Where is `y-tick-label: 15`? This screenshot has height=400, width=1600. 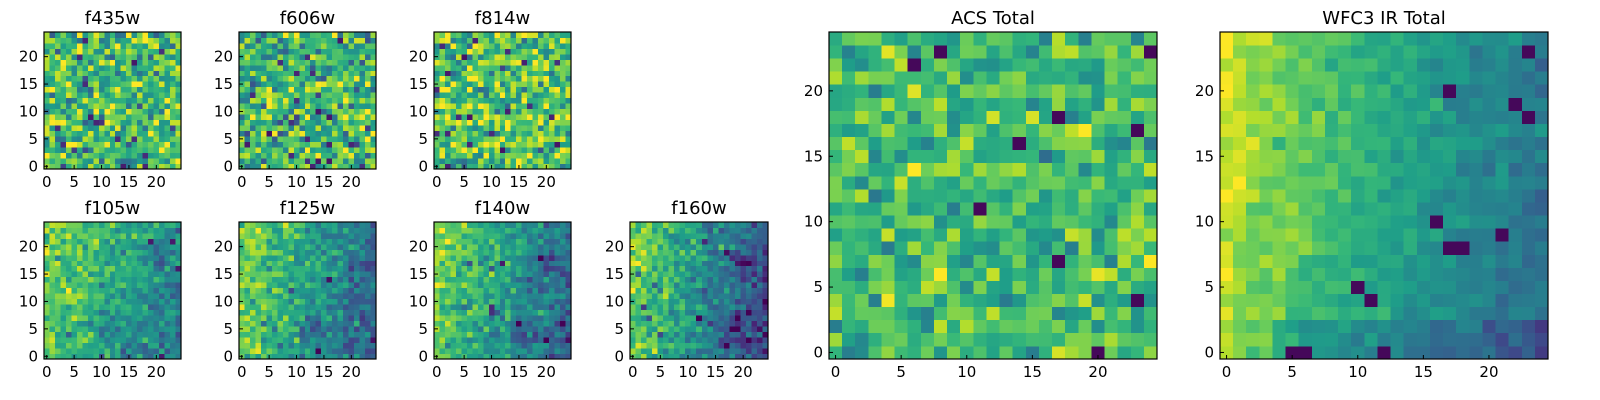 y-tick-label: 15 is located at coordinates (418, 84).